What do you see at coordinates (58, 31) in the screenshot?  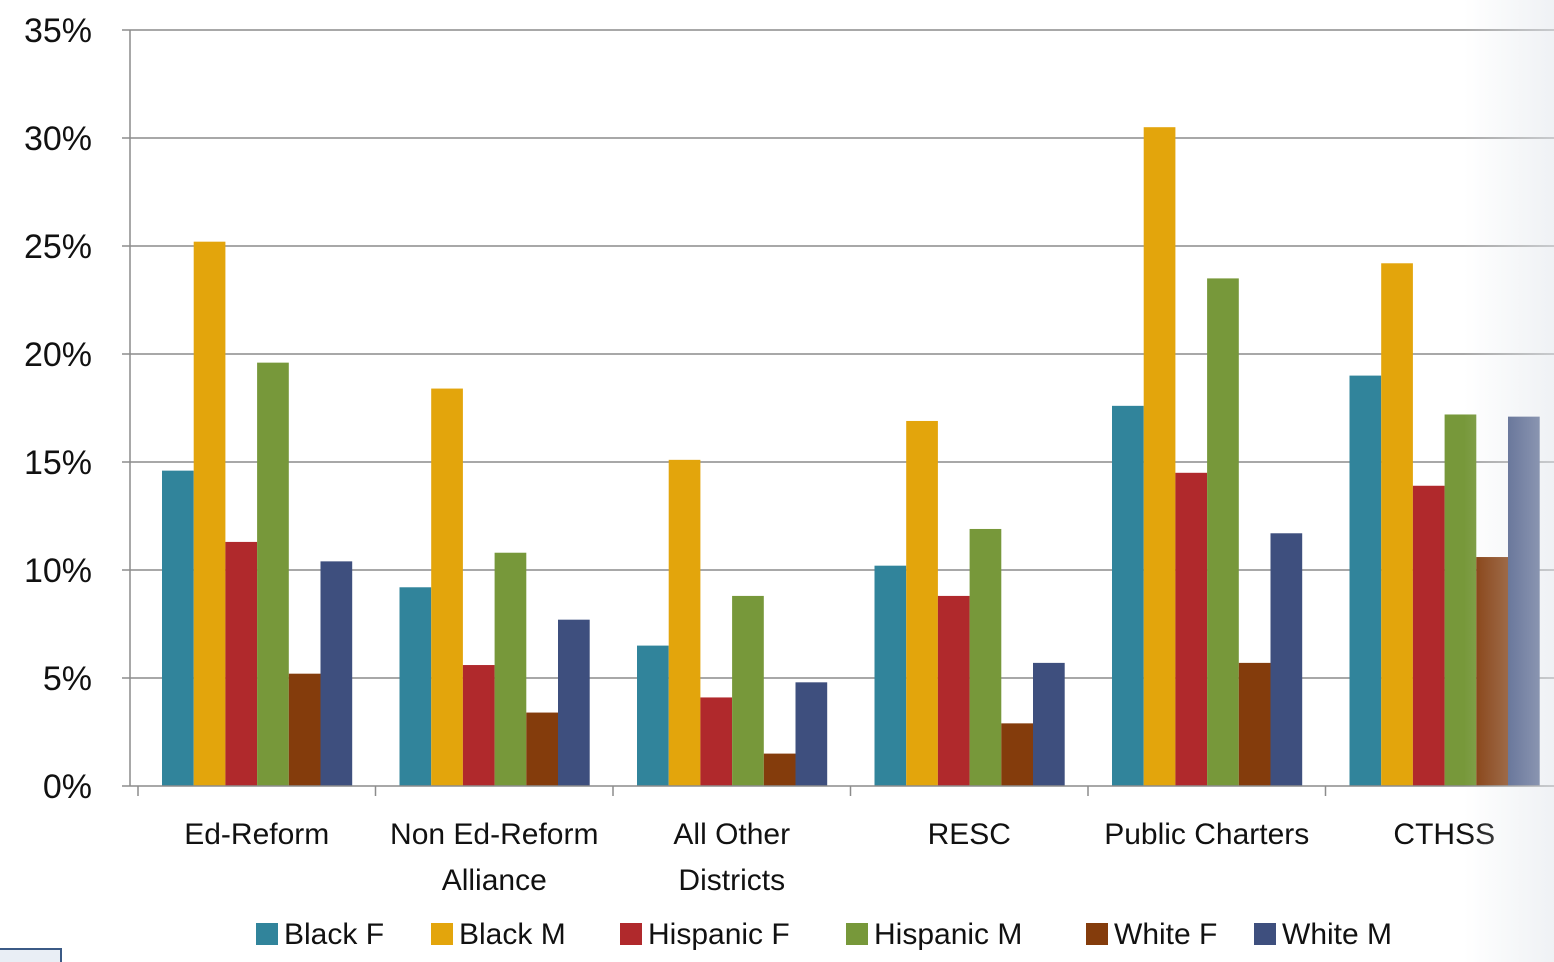 I see `y-tick-label: 35%` at bounding box center [58, 31].